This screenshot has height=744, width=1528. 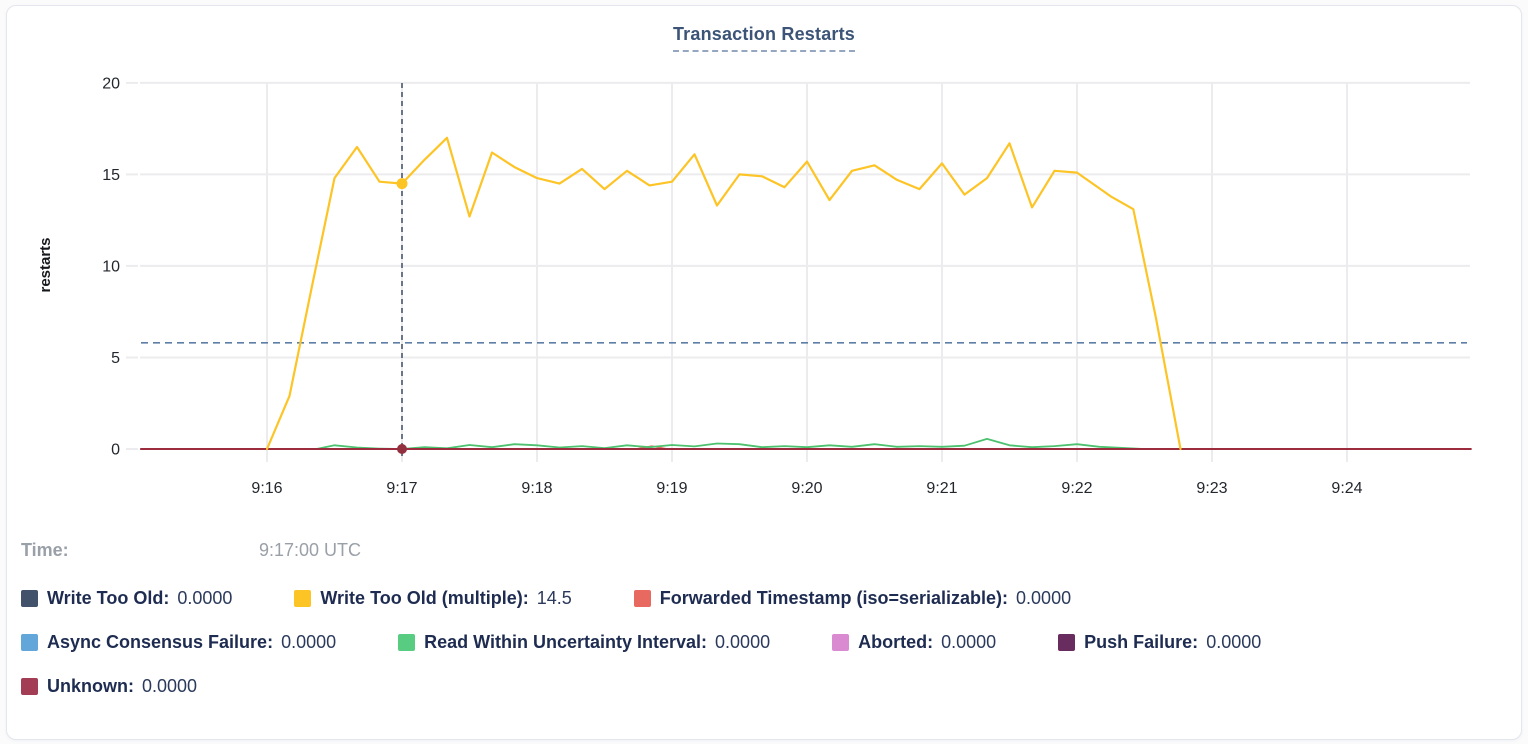 I want to click on x-tick-label: 9:23, so click(x=1211, y=488).